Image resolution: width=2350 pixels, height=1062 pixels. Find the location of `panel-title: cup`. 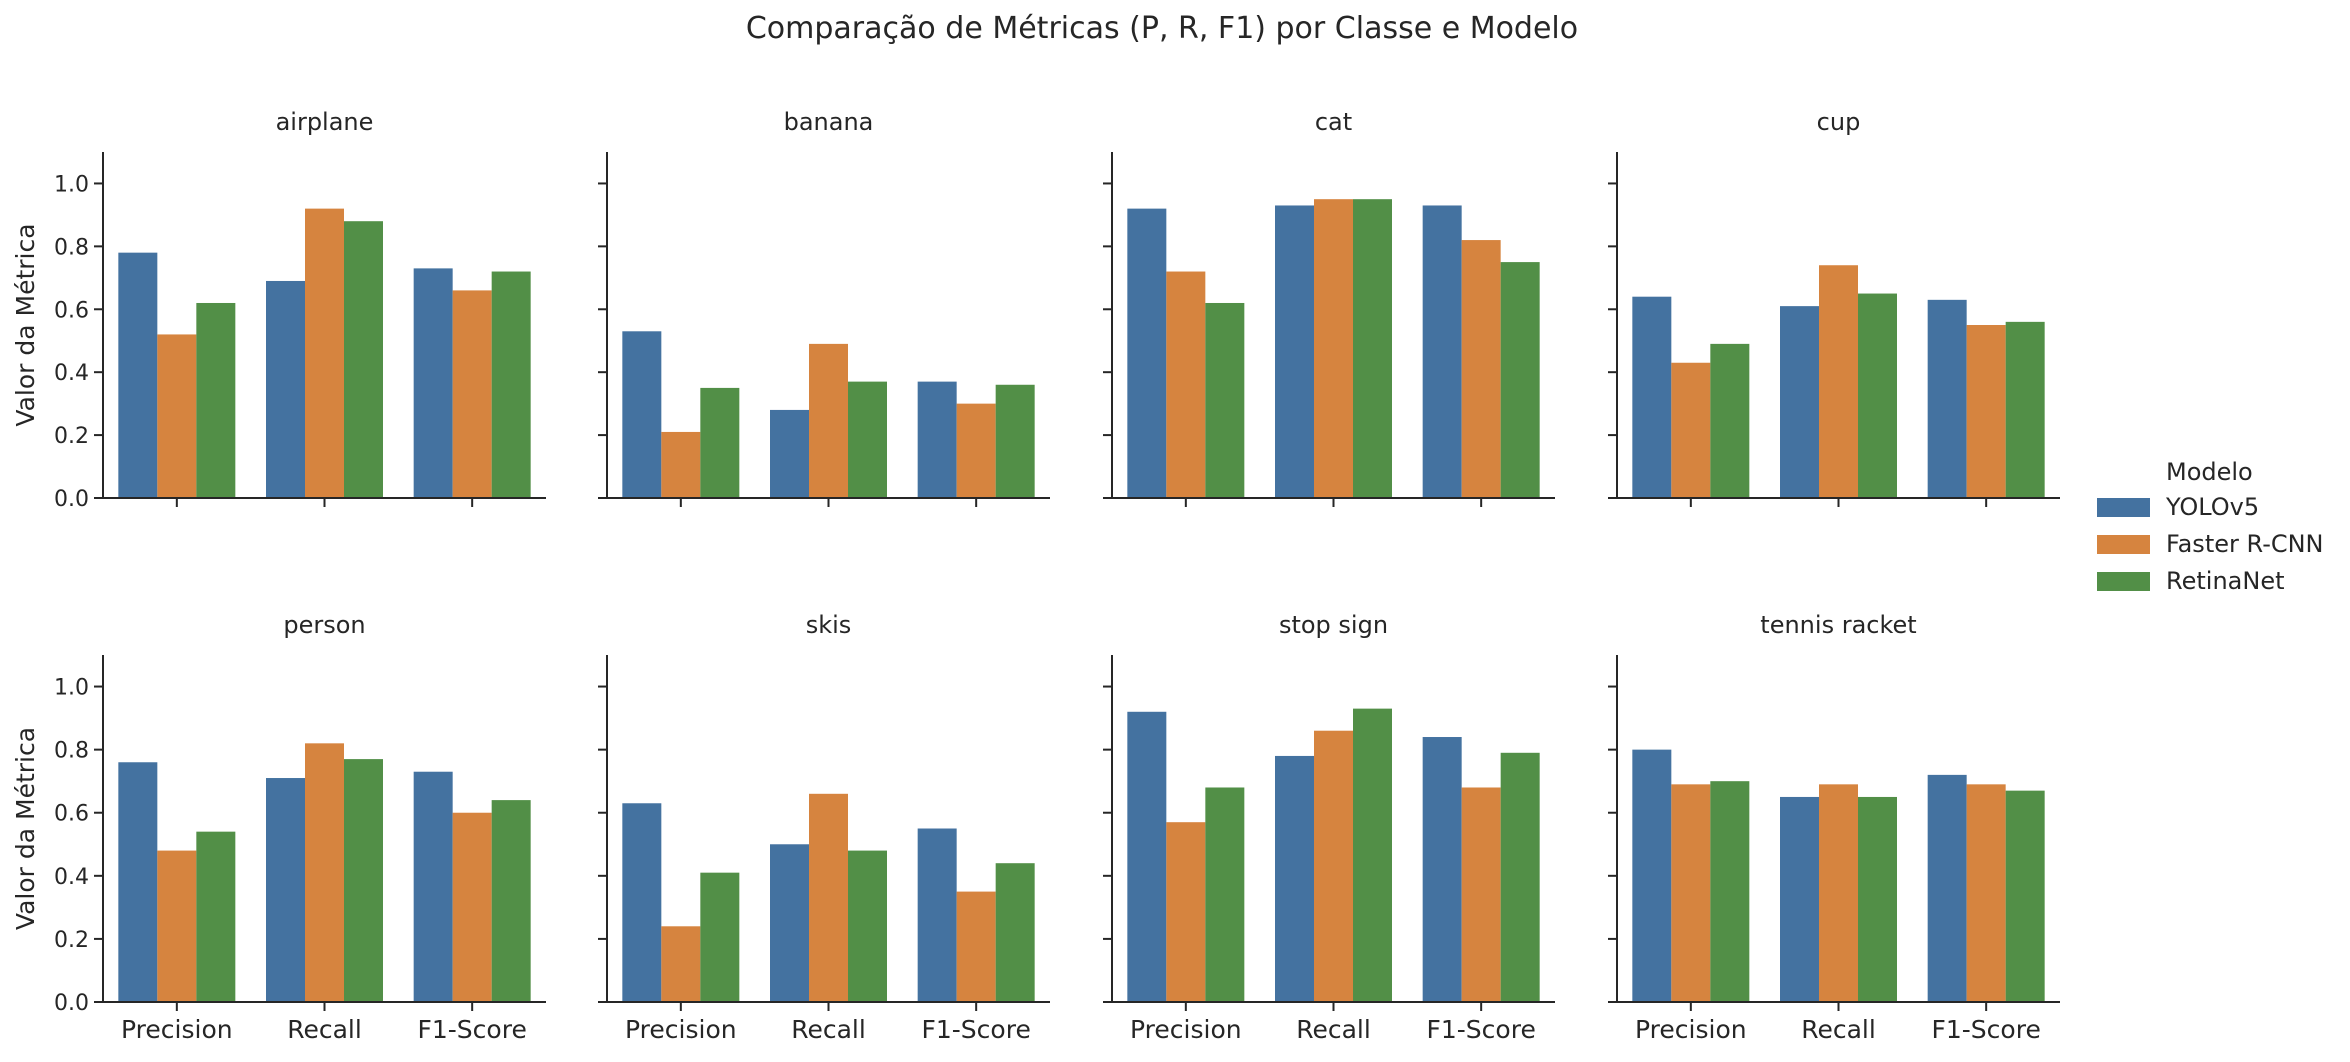

panel-title: cup is located at coordinates (1839, 122).